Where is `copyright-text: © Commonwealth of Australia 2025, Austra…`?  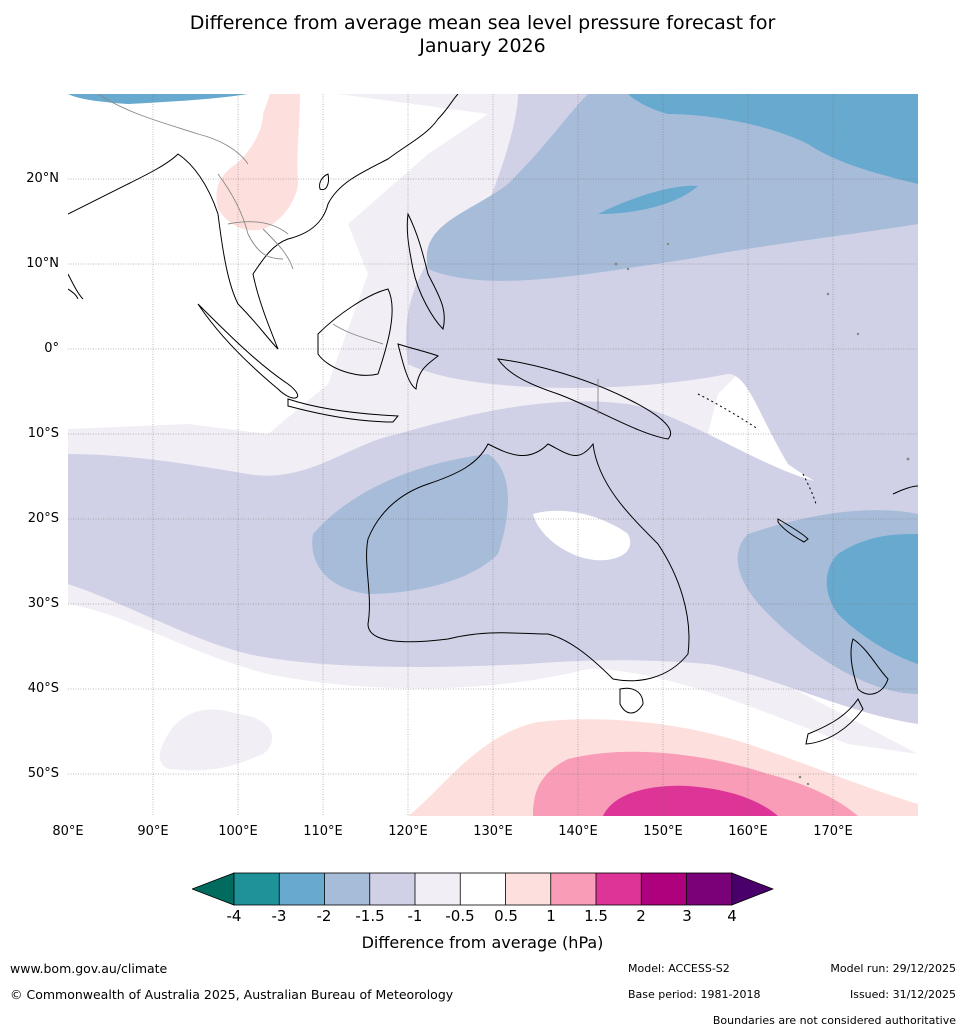 copyright-text: © Commonwealth of Australia 2025, Austra… is located at coordinates (232, 994).